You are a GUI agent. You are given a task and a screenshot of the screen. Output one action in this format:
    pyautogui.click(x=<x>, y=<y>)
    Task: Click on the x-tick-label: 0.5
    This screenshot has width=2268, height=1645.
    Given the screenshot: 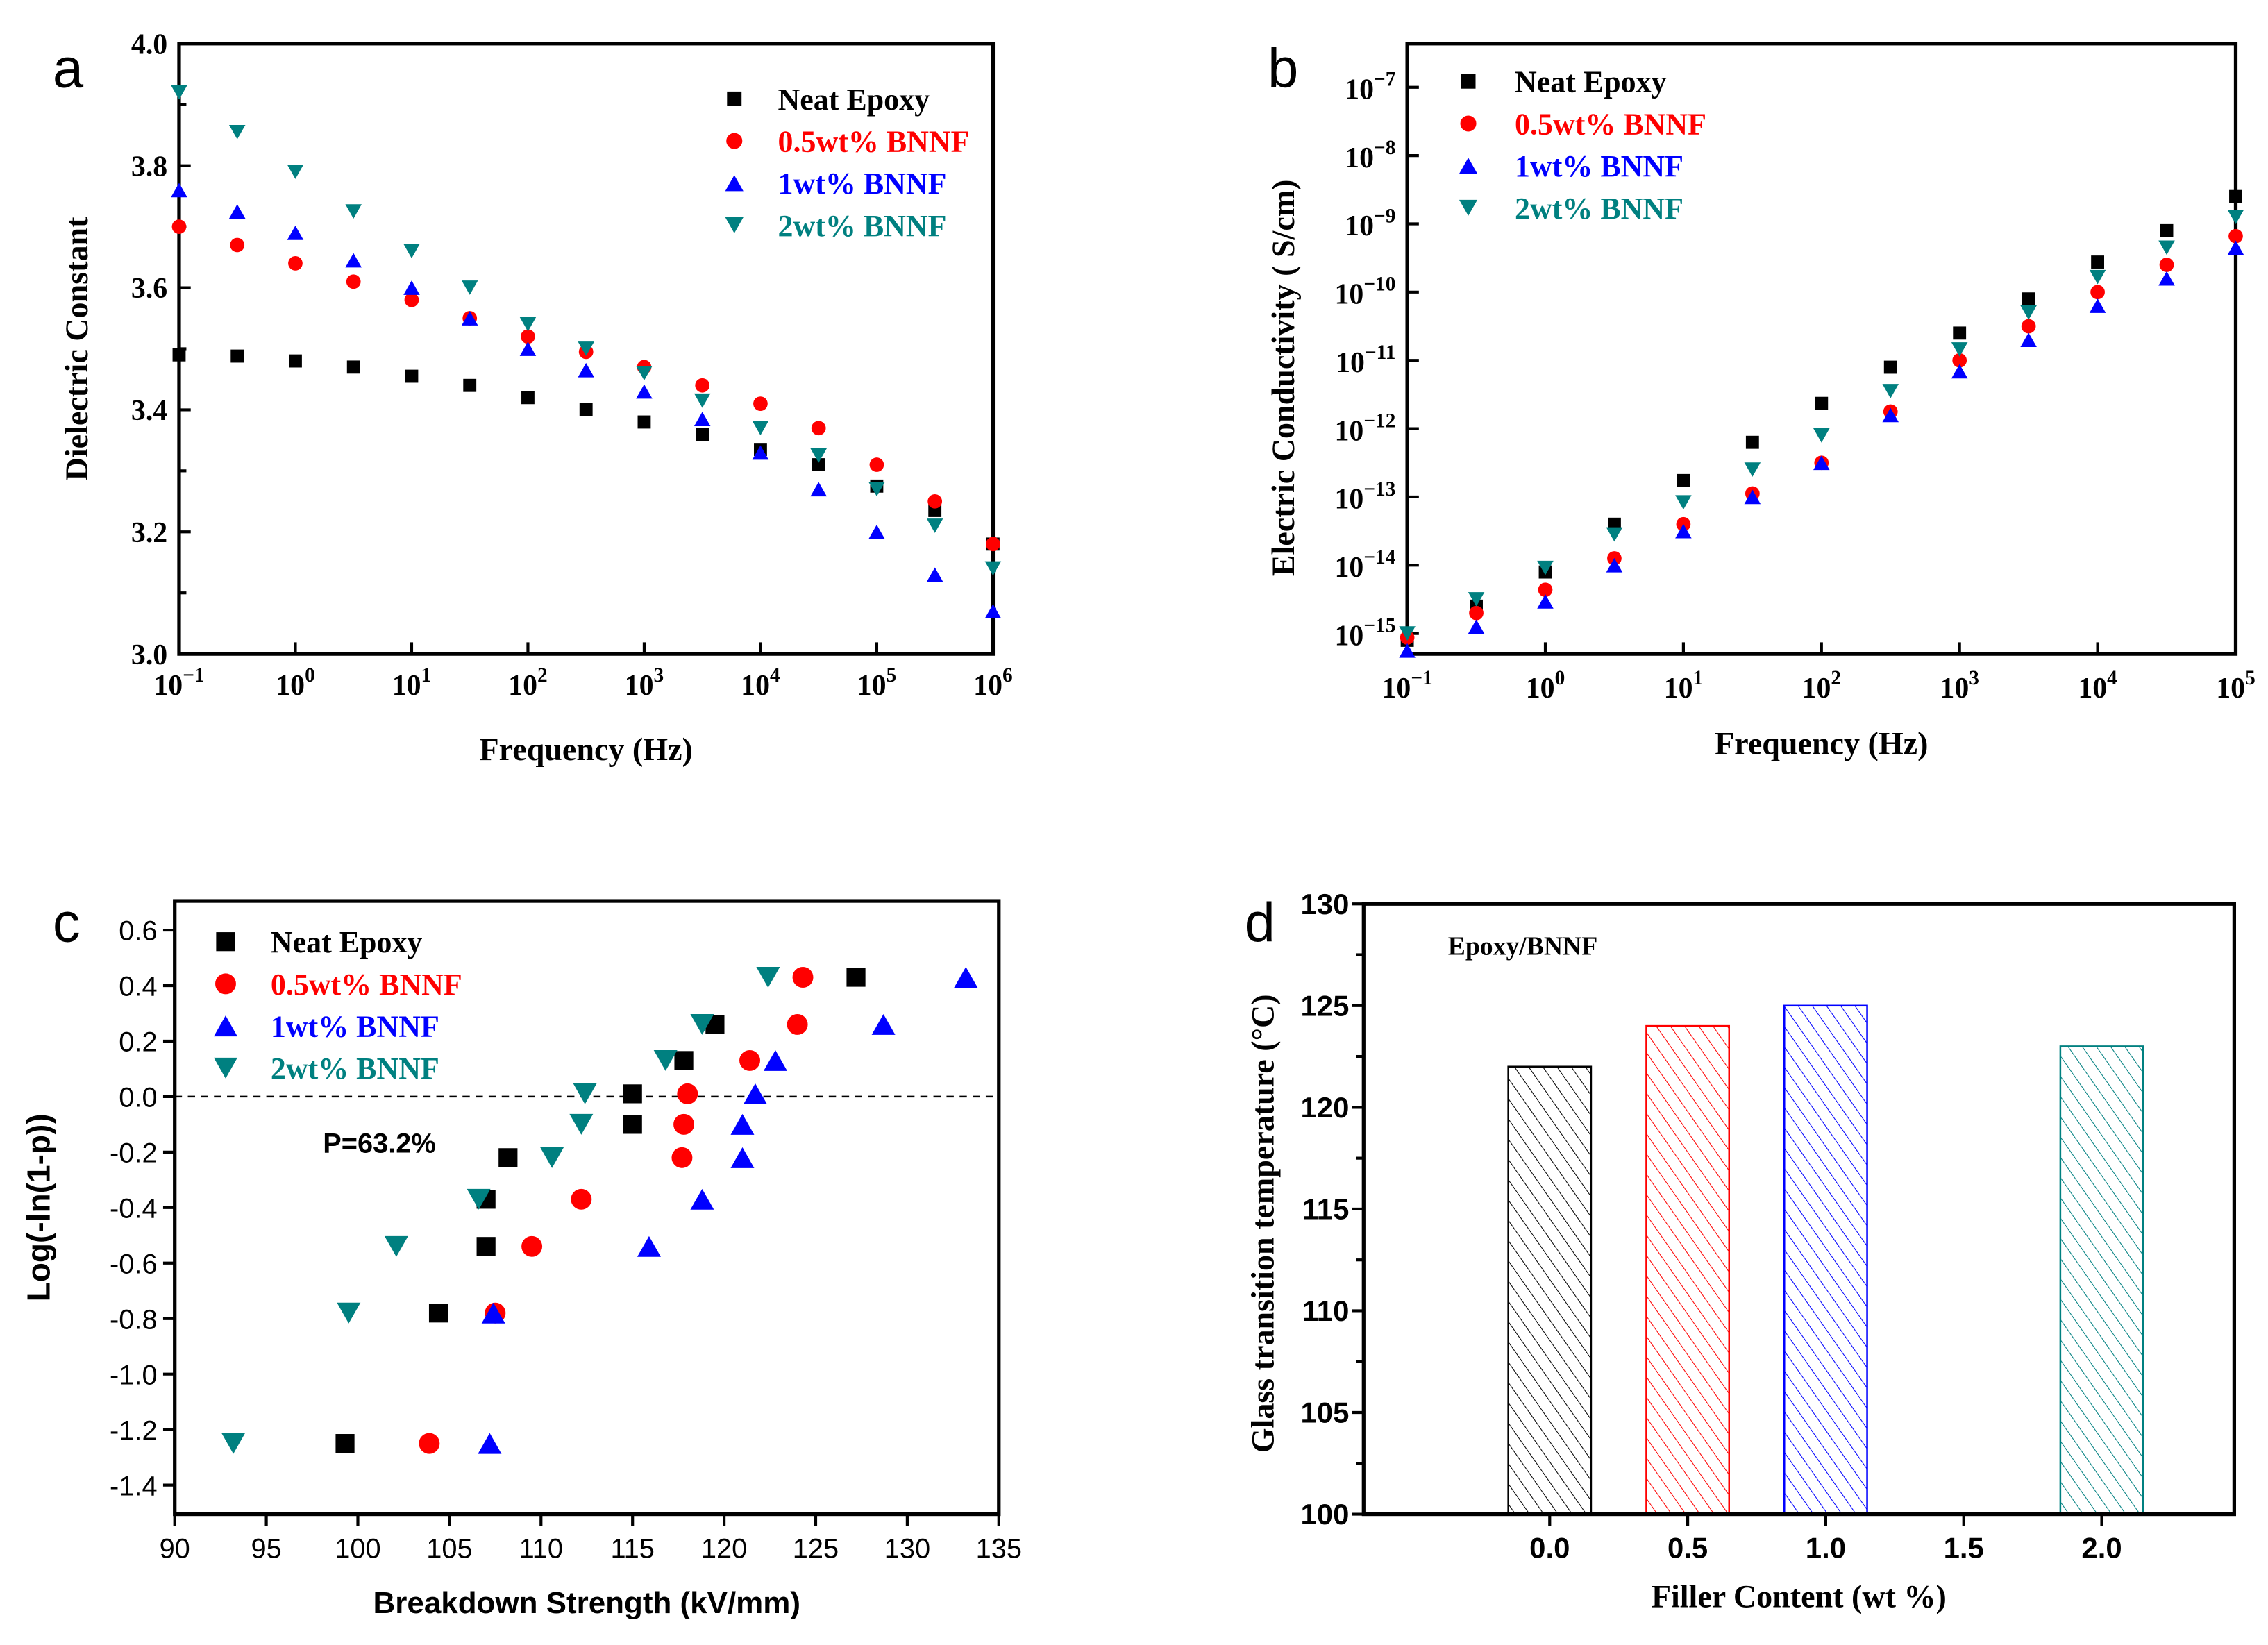 What is the action you would take?
    pyautogui.click(x=1688, y=1547)
    